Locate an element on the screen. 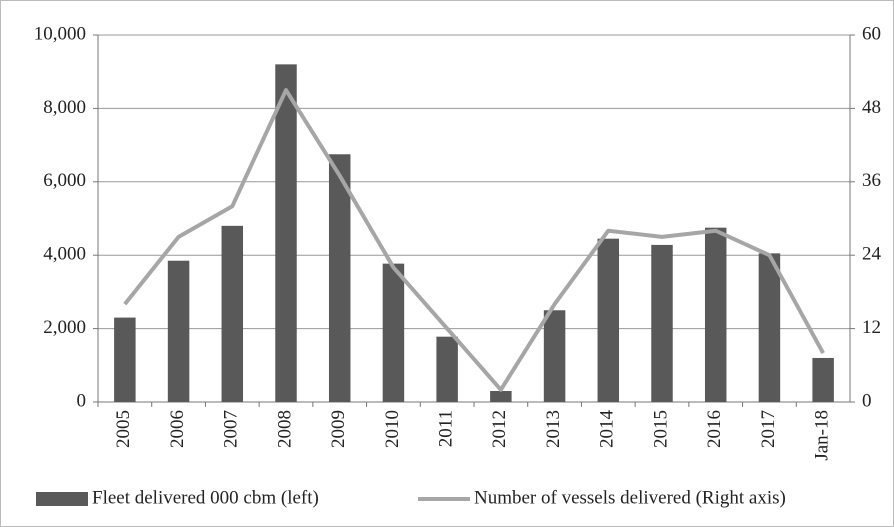  y2-tick-label: 36 is located at coordinates (871, 180).